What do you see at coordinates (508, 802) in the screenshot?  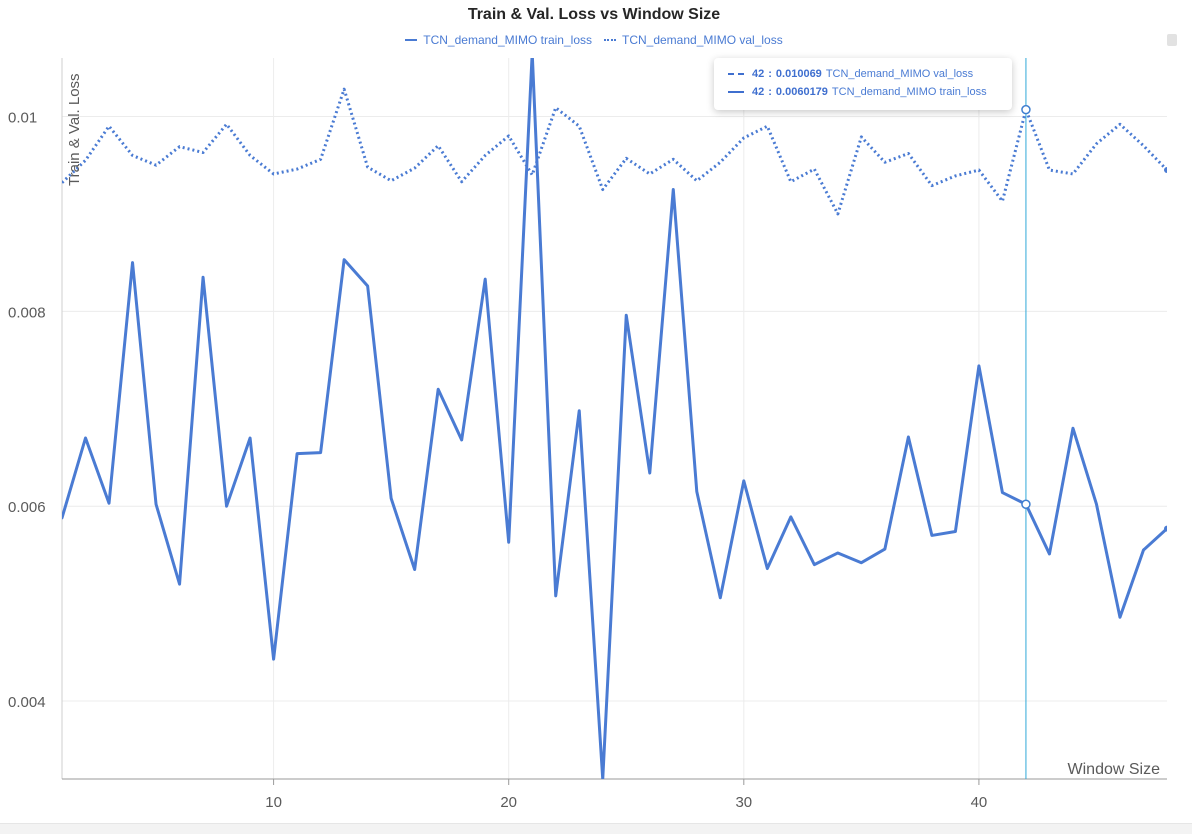 I see `x-tick-label: 20` at bounding box center [508, 802].